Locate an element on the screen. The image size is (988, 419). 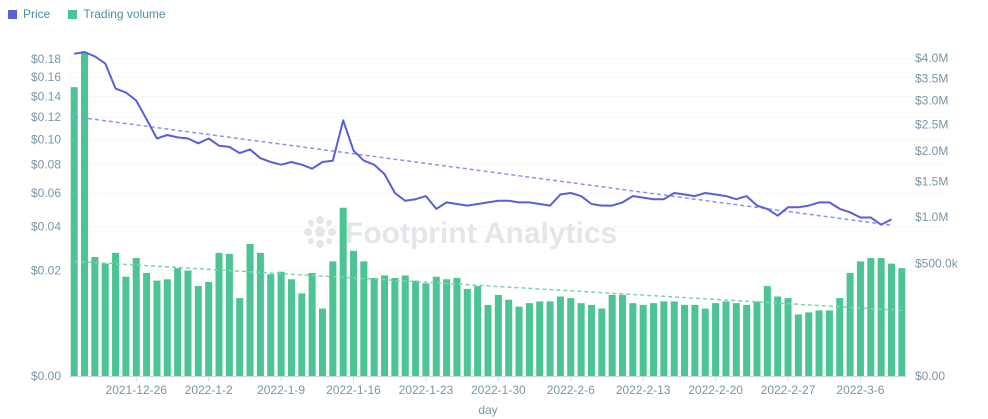
right-tick-label: $0.00 is located at coordinates (930, 376).